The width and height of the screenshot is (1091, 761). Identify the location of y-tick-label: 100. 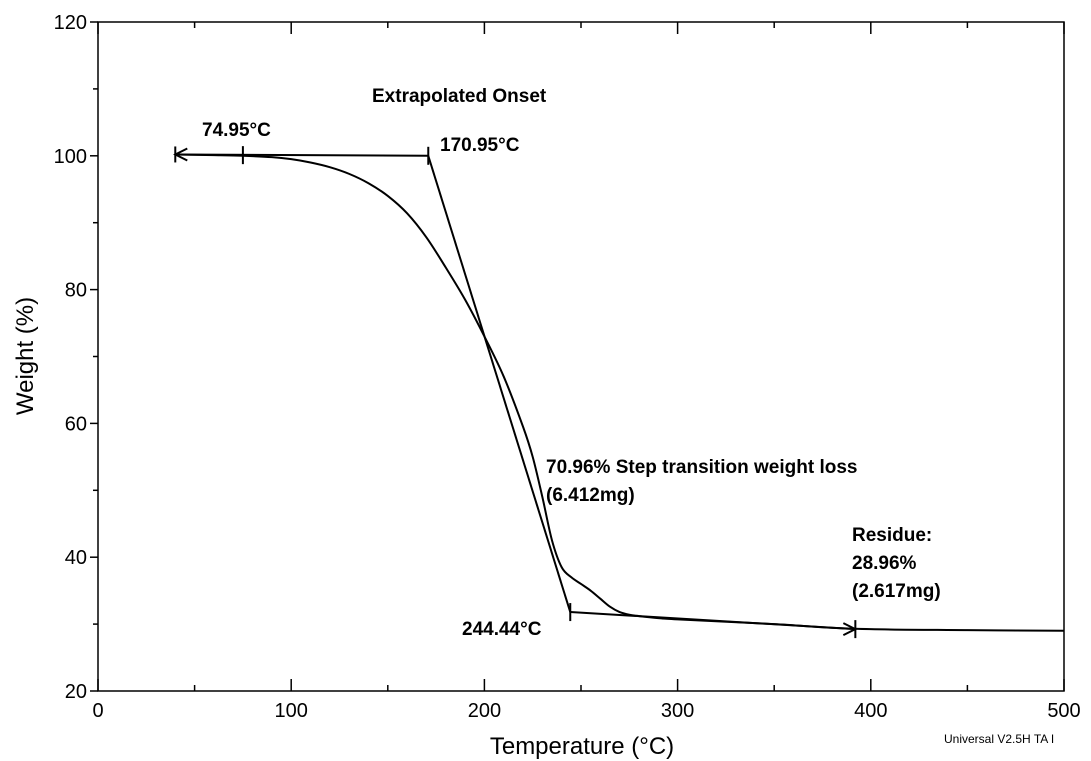
(70, 157).